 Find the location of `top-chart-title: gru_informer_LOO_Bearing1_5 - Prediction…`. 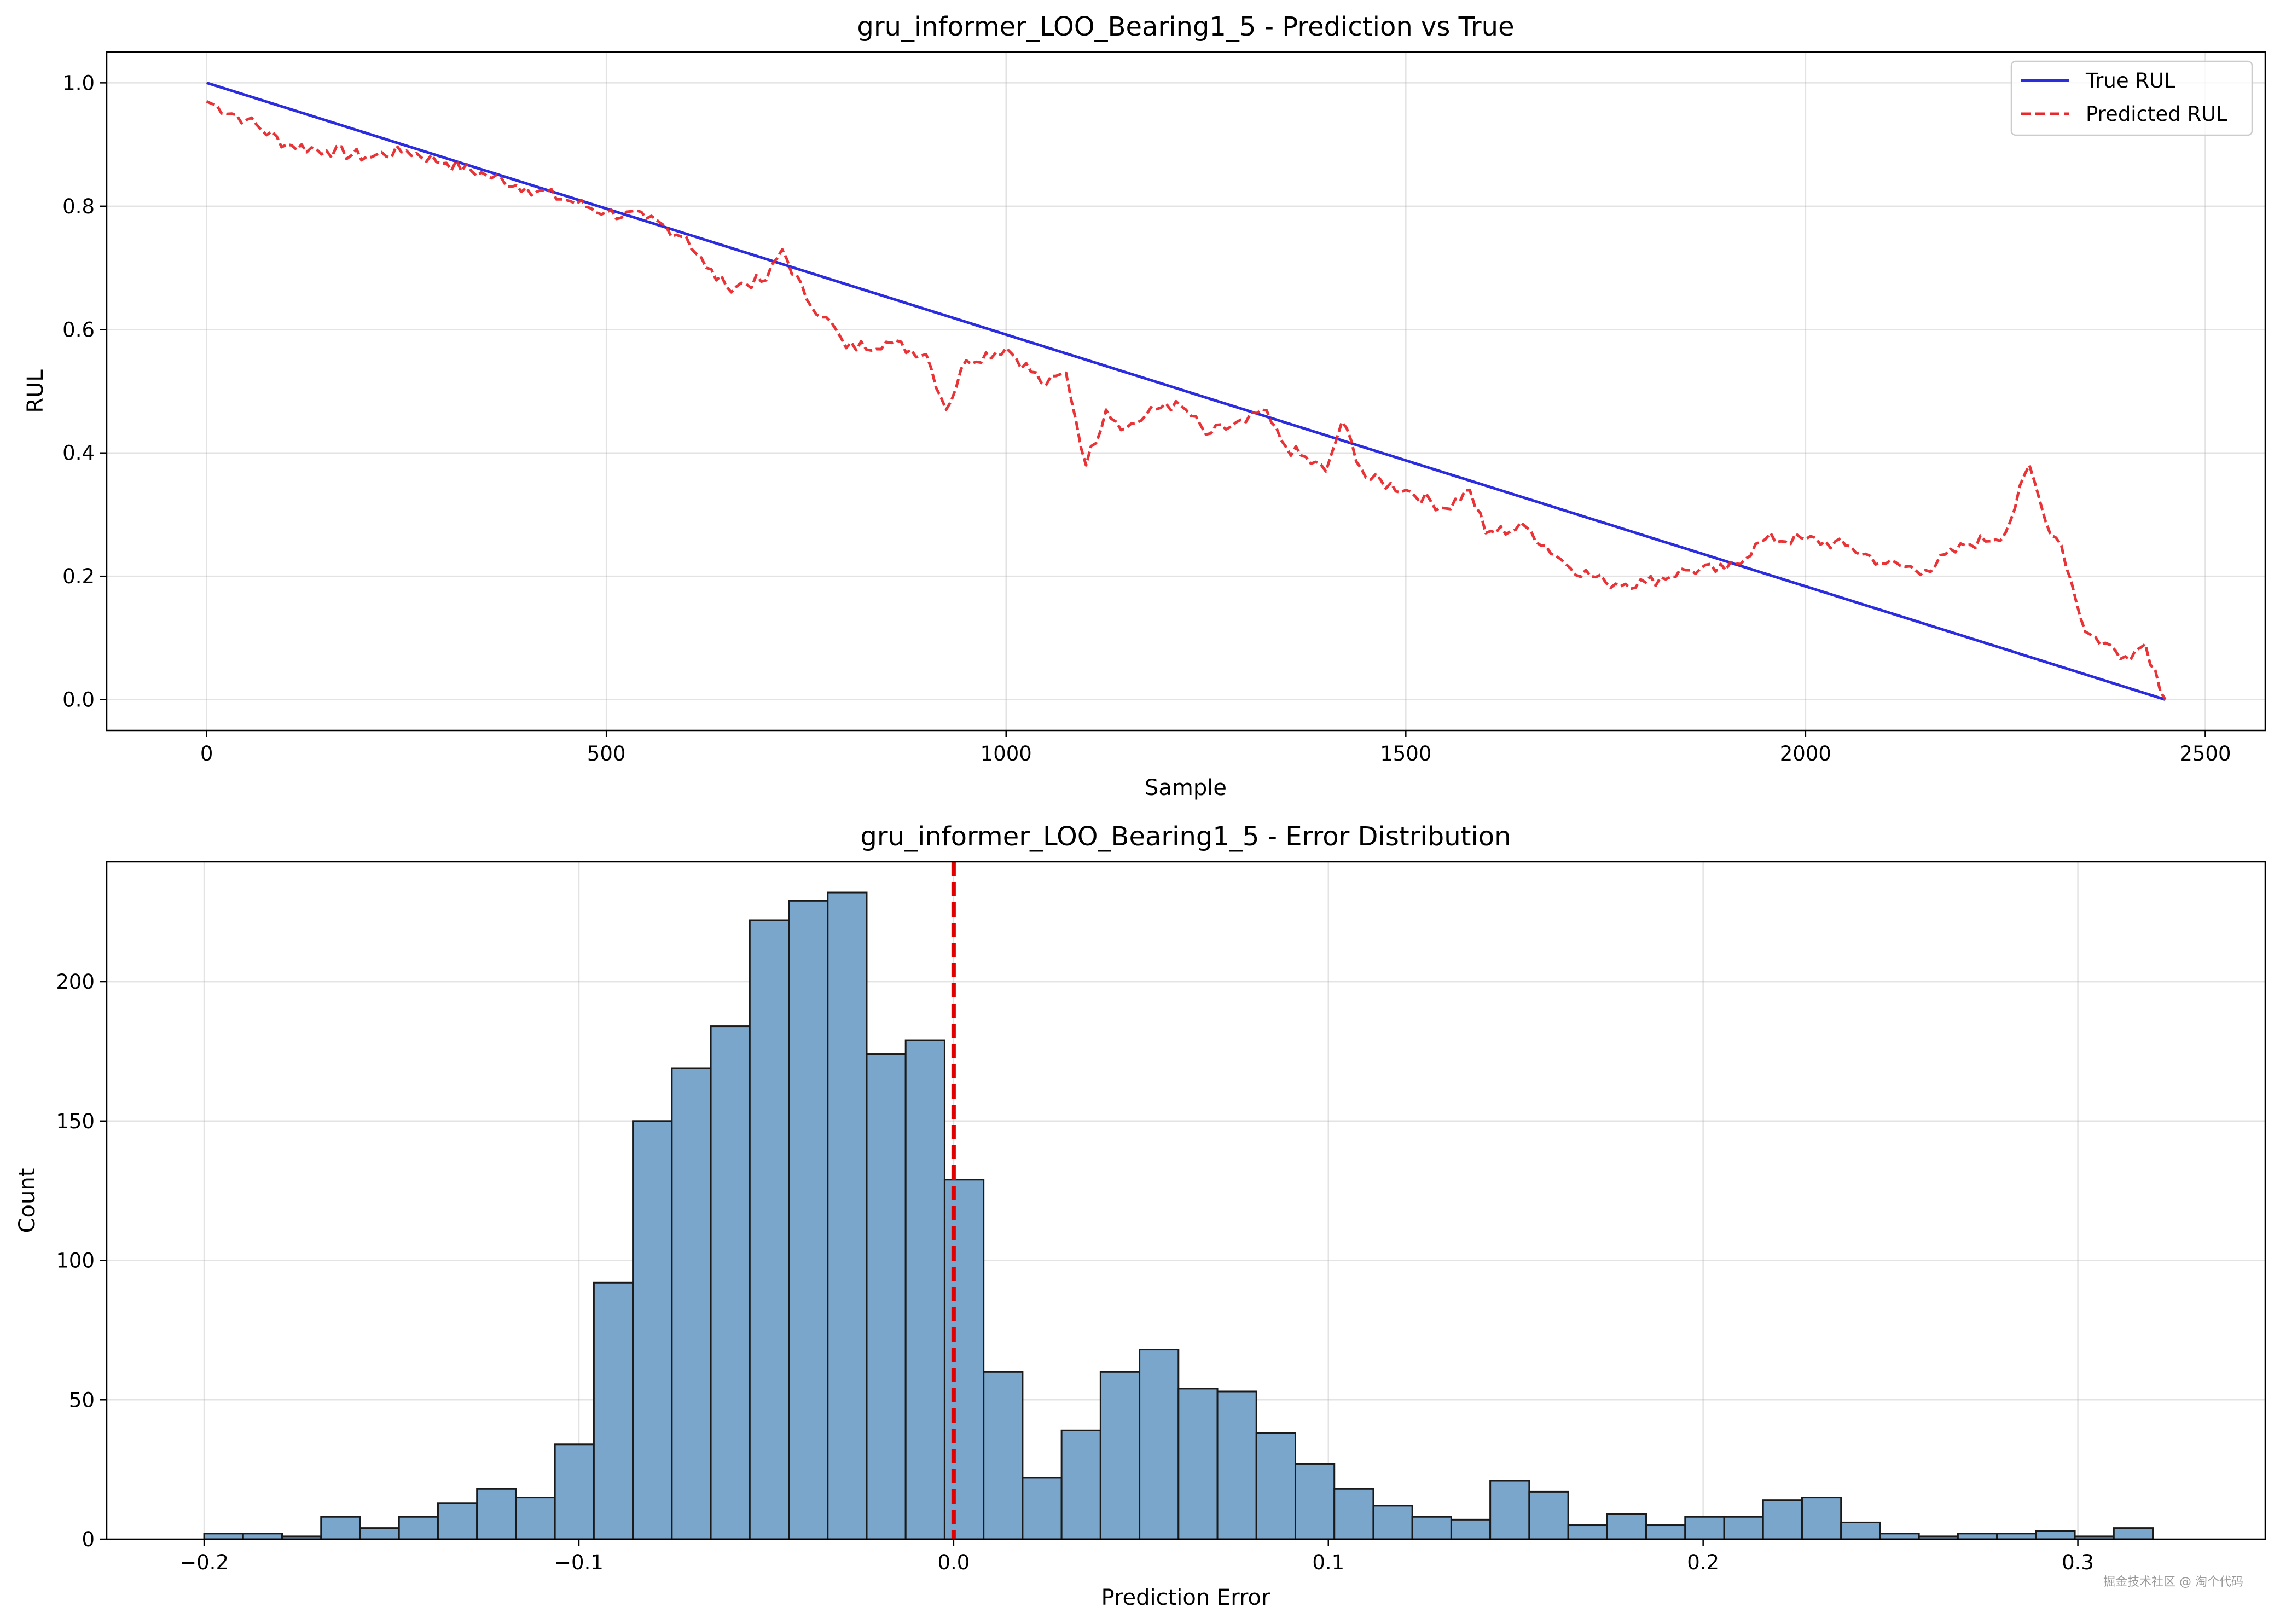

top-chart-title: gru_informer_LOO_Bearing1_5 - Prediction… is located at coordinates (1185, 27).